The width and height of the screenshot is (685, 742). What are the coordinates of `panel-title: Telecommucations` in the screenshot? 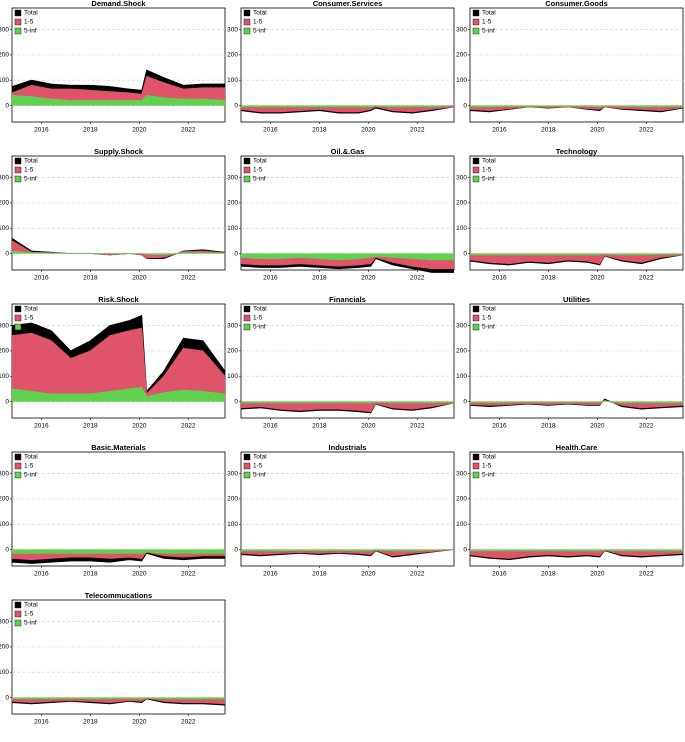 It's located at (118, 595).